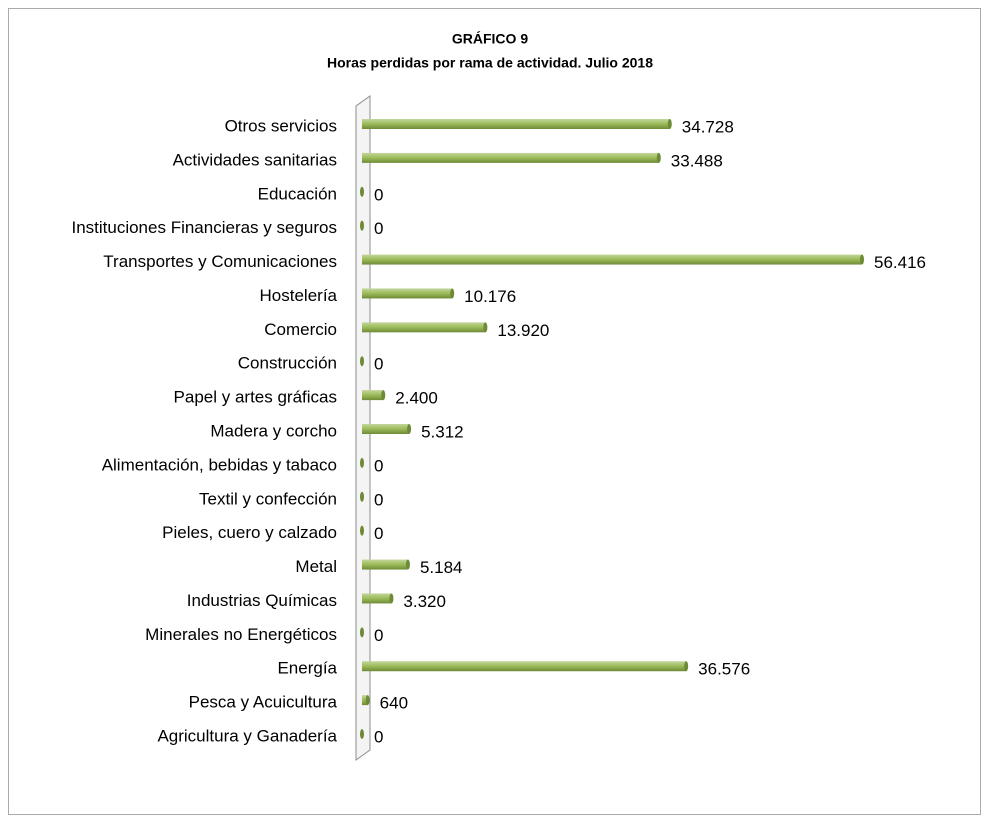 This screenshot has height=816, width=982. I want to click on data-label: 34.728, so click(708, 126).